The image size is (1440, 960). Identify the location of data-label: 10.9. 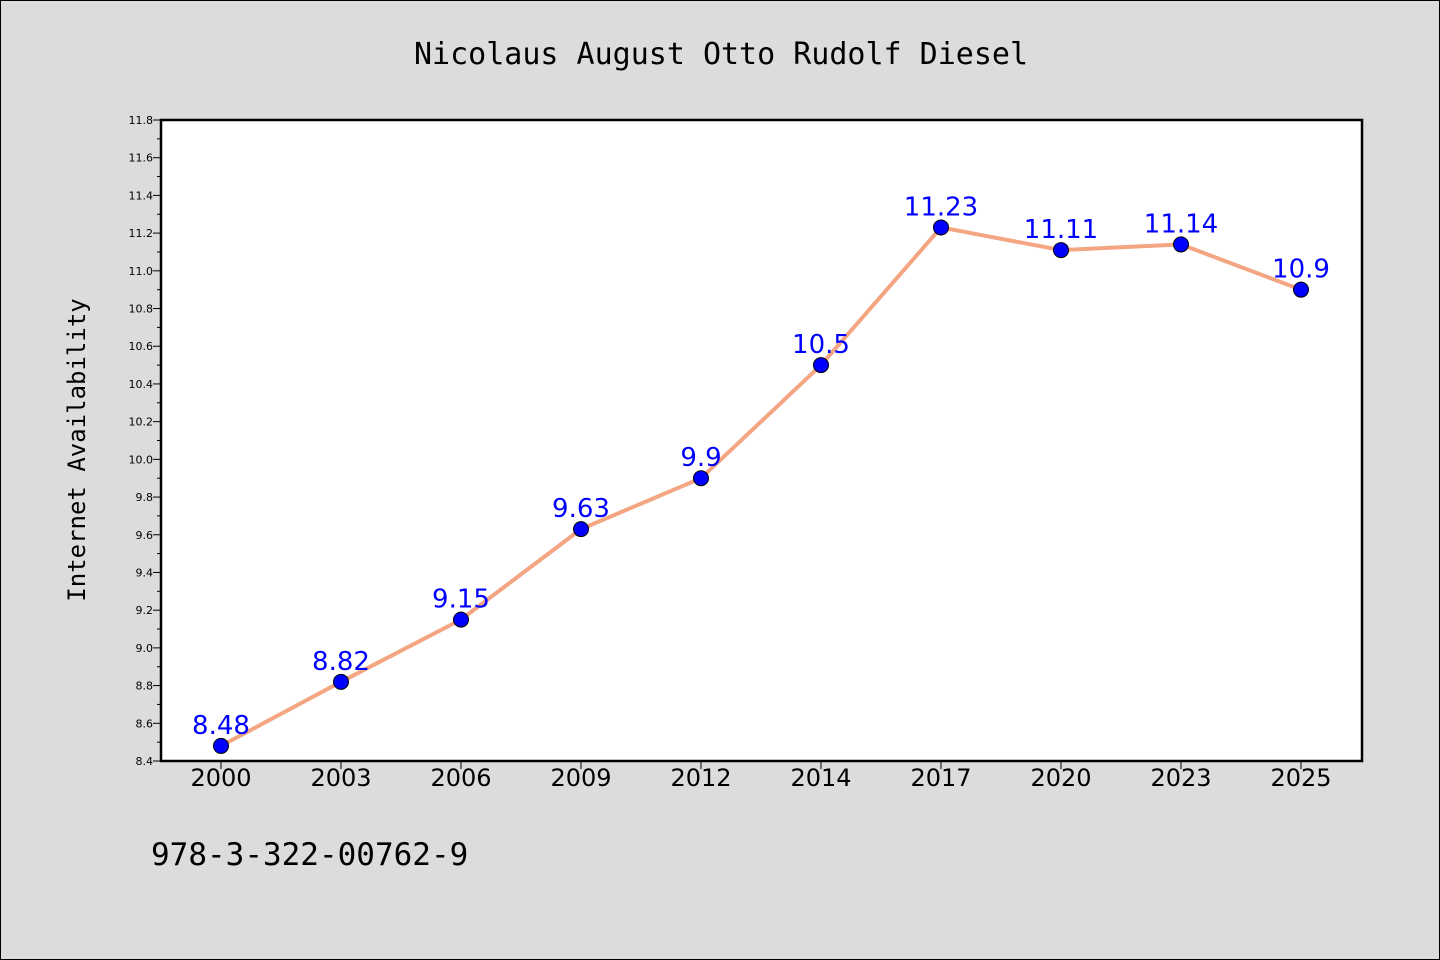
(1301, 270).